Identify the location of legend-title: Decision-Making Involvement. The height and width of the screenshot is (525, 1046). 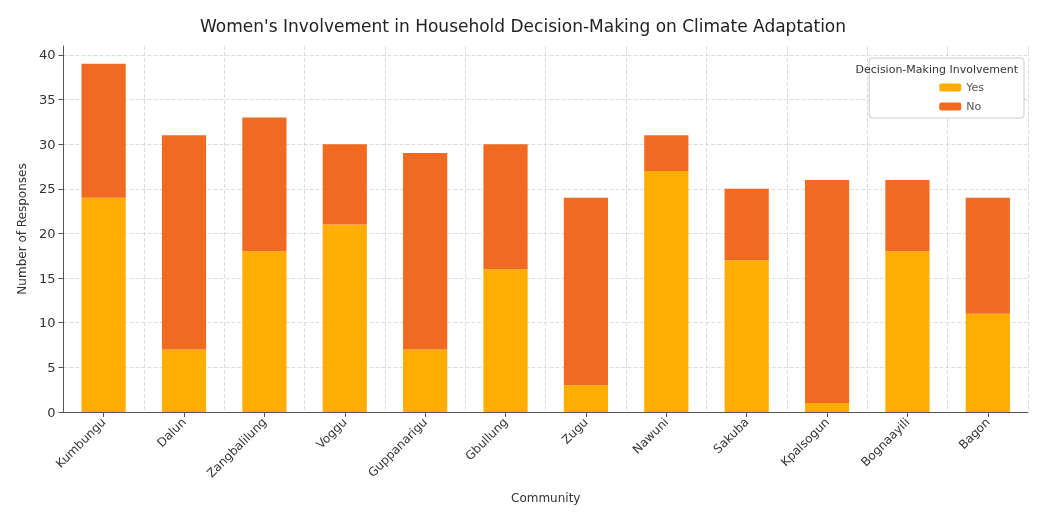
(937, 69).